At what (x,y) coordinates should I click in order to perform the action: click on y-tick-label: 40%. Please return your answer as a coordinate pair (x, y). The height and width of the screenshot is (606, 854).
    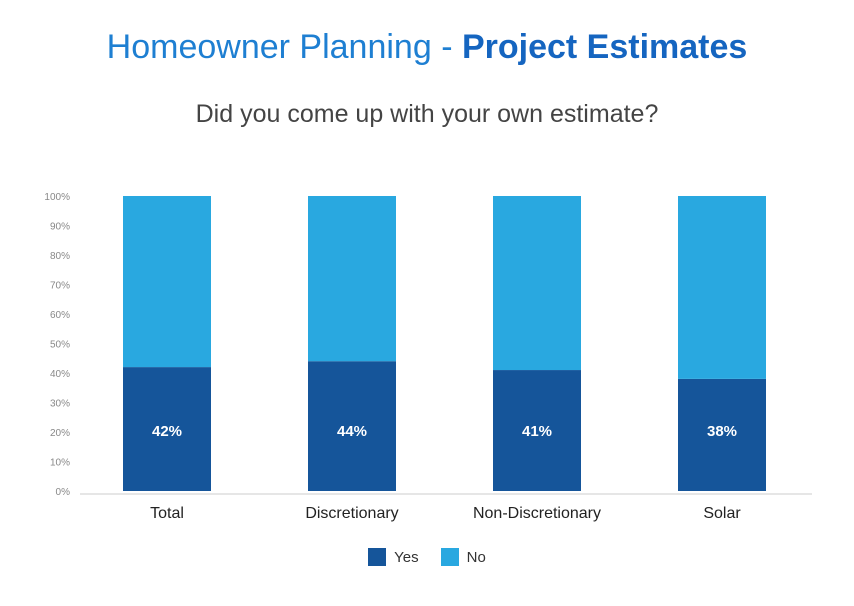
    Looking at the image, I should click on (60, 374).